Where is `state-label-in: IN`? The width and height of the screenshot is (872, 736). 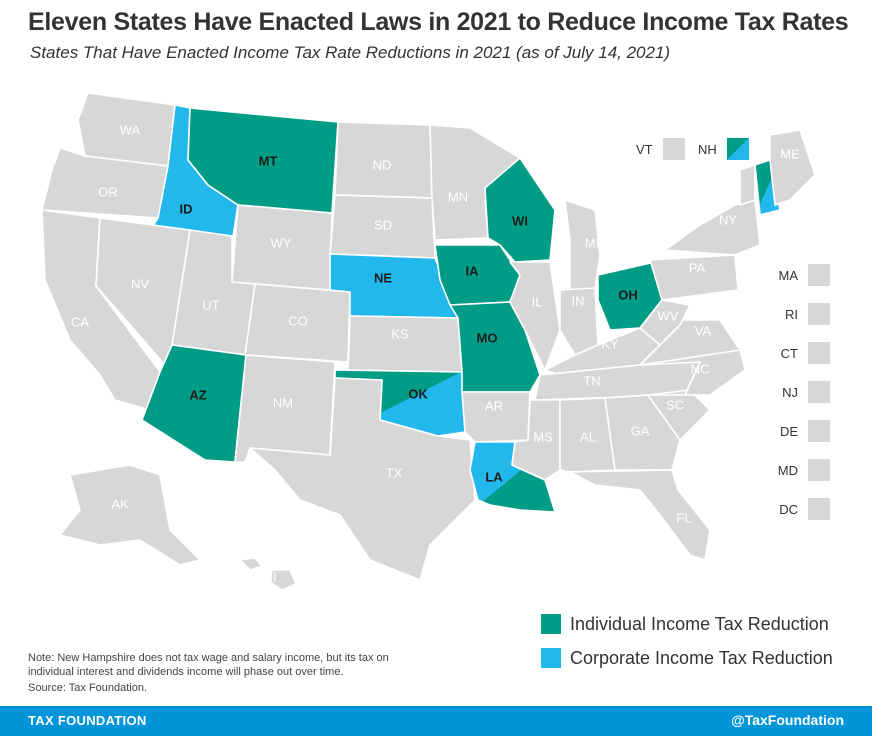
state-label-in: IN is located at coordinates (578, 300).